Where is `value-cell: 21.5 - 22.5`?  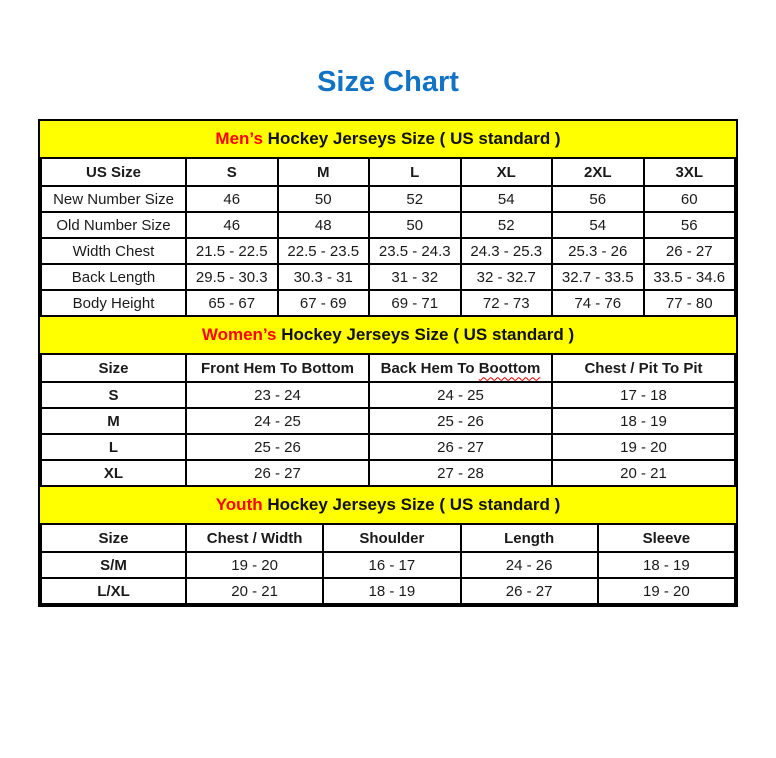
value-cell: 21.5 - 22.5 is located at coordinates (232, 251).